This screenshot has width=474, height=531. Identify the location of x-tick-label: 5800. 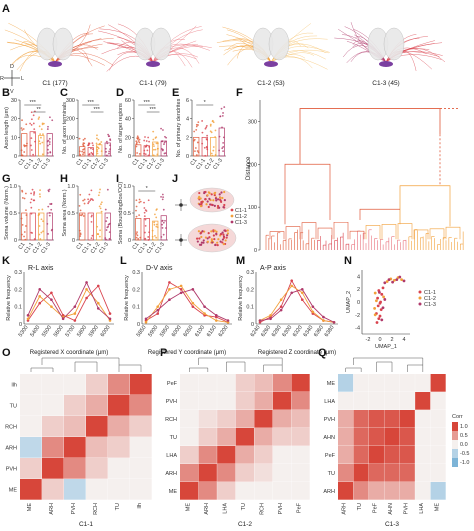
(82, 331).